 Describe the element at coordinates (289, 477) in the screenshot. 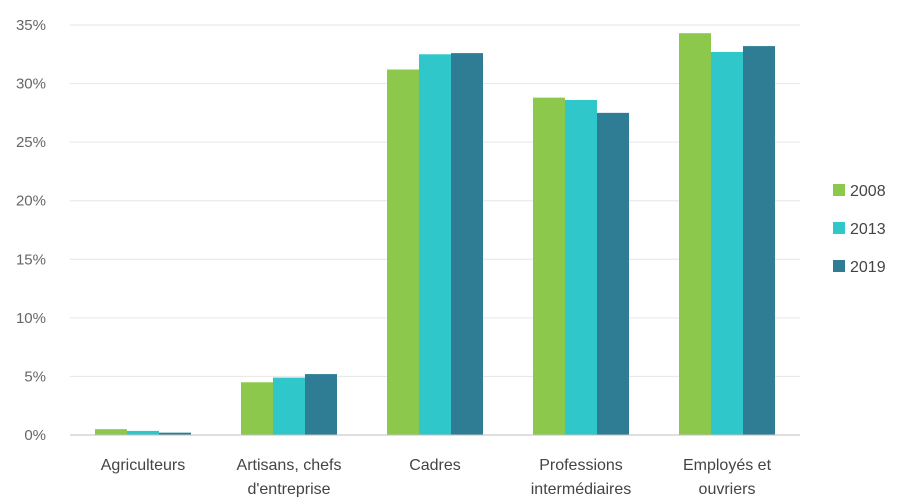

I see `x-category-label: Artisans, chefs d'entreprise` at that location.